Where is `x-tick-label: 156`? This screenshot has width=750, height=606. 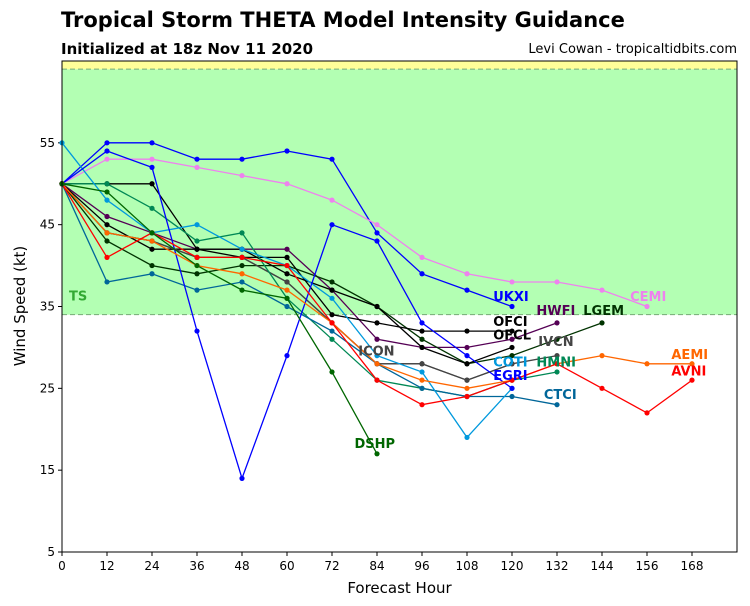 x-tick-label: 156 is located at coordinates (647, 566).